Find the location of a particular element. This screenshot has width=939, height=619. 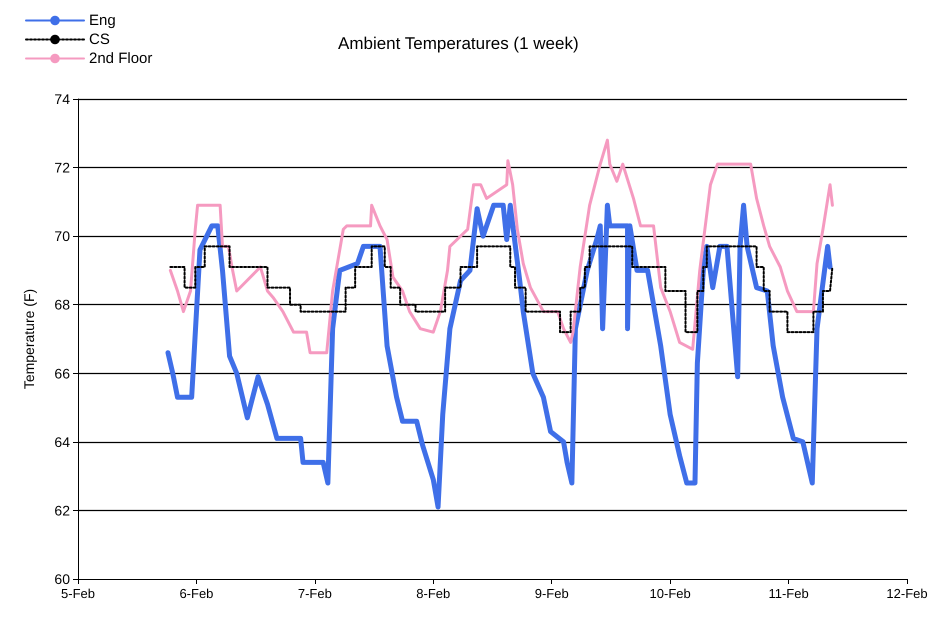

y-tick-label: 68 is located at coordinates (62, 304).